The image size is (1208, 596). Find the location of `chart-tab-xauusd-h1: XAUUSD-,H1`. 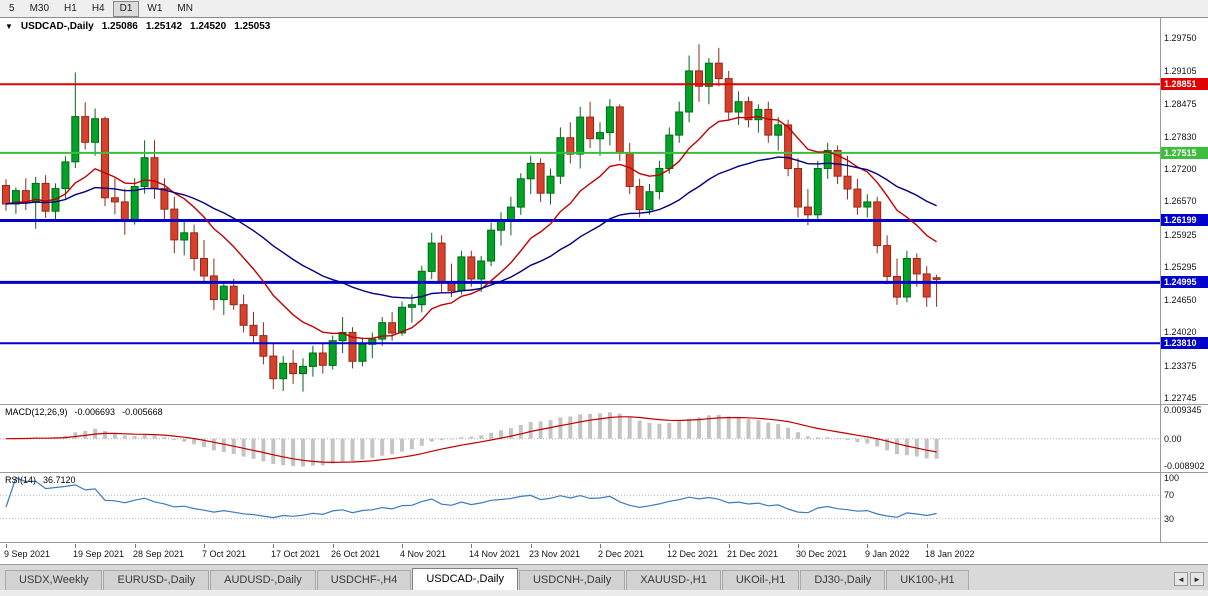

chart-tab-xauusd-h1: XAUUSD-,H1 is located at coordinates (673, 580).